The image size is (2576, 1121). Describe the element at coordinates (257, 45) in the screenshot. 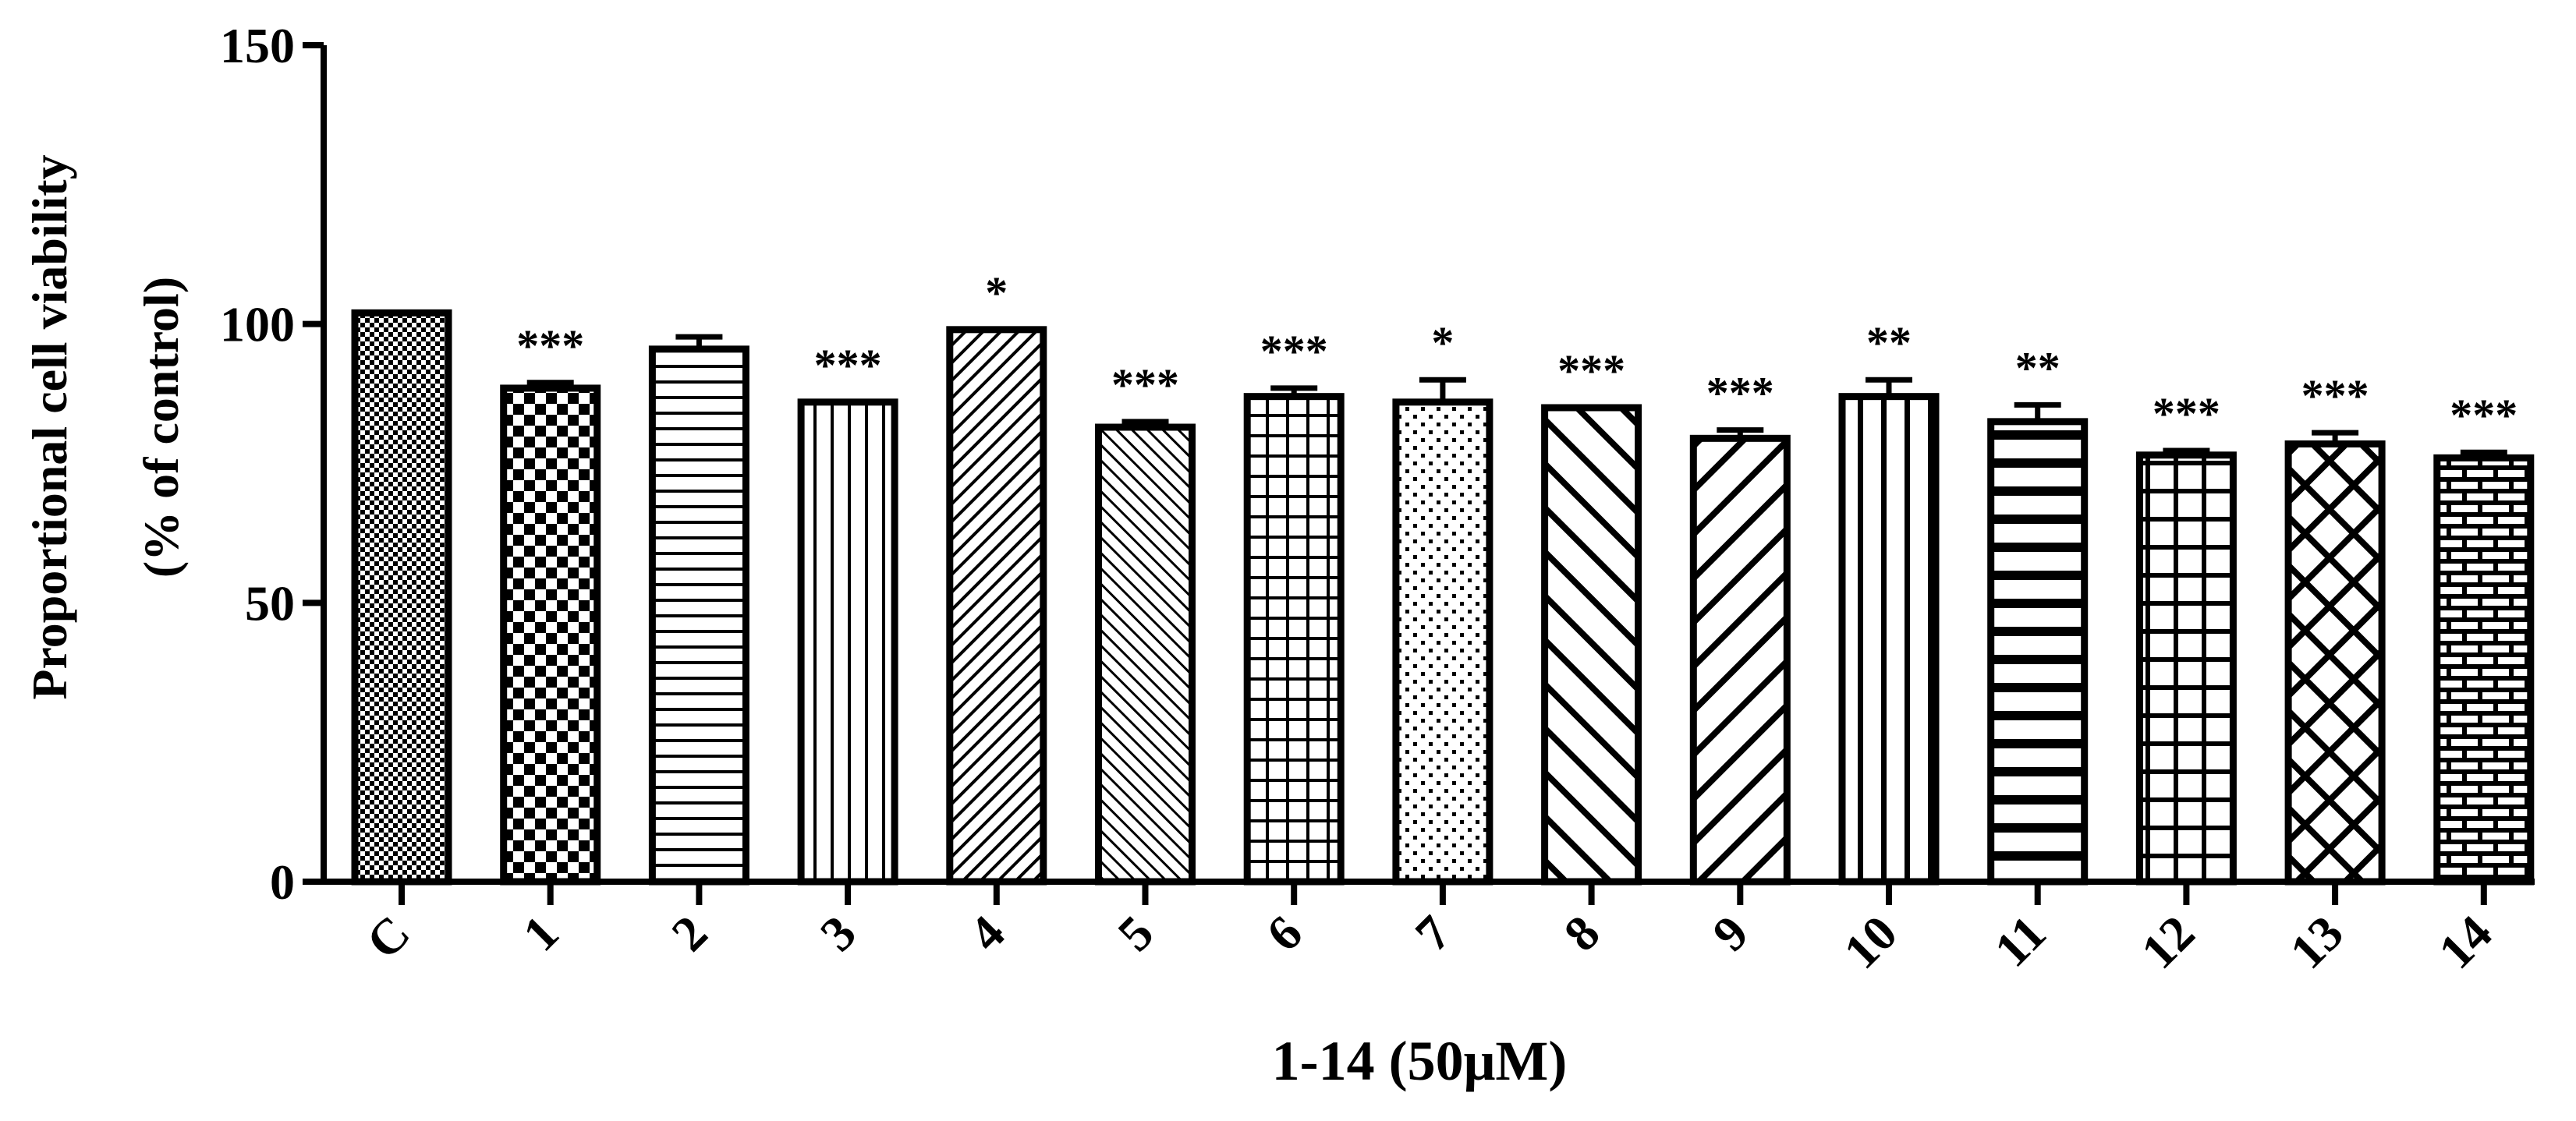

I see `y-tick-label: 150` at that location.